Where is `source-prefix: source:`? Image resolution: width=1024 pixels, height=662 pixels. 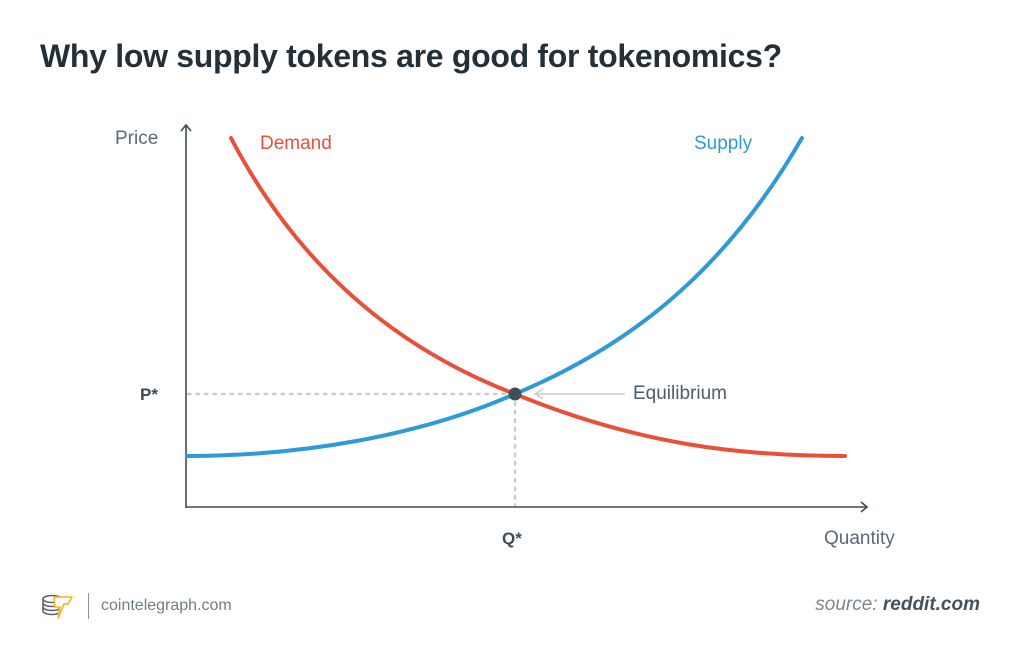 source-prefix: source: is located at coordinates (846, 604).